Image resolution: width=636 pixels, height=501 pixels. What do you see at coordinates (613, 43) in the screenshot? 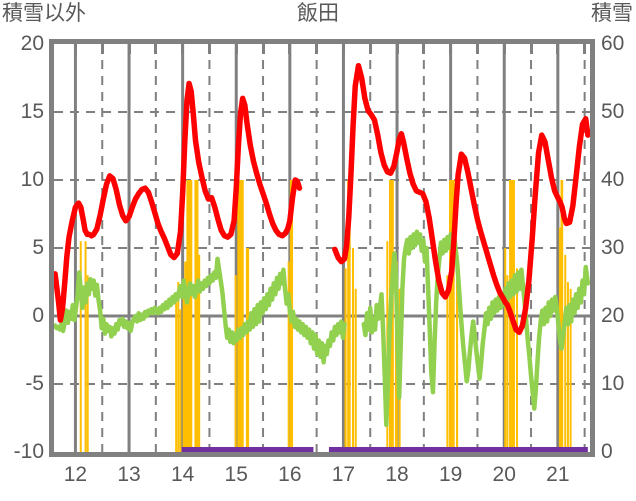
I see `right-axis-tick-60: 60` at bounding box center [613, 43].